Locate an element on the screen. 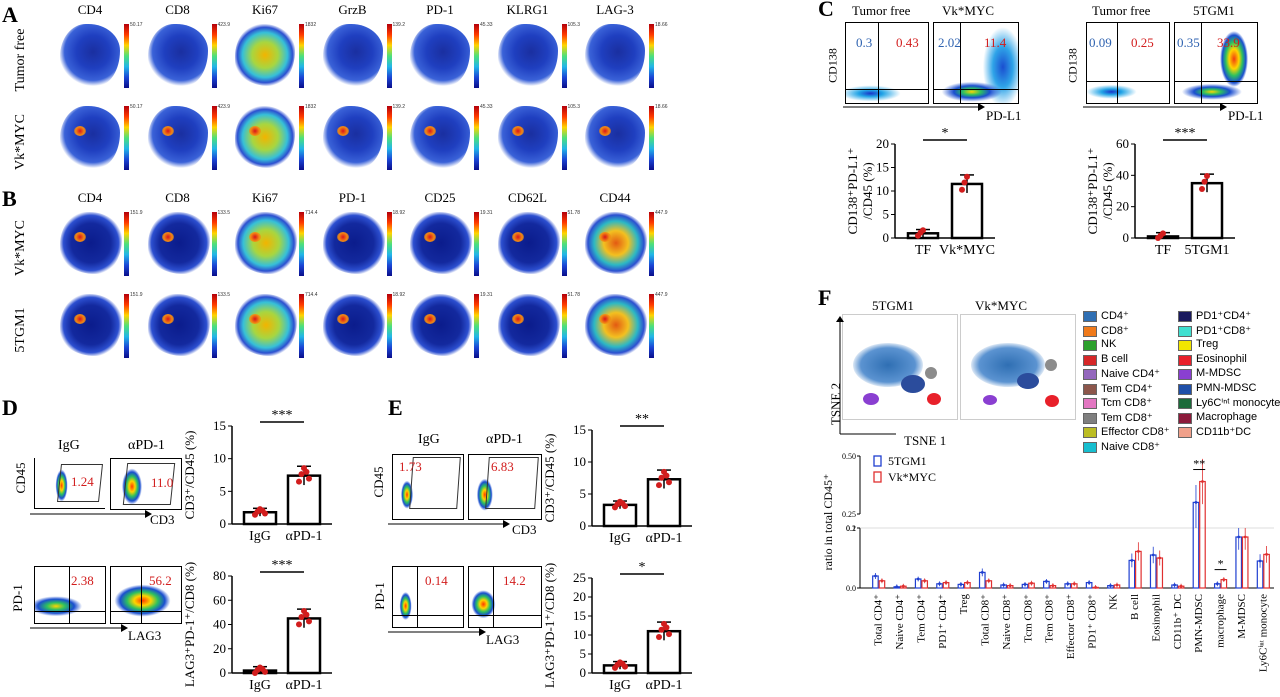  facs-d-apd1: 11.0 is located at coordinates (146, 484).